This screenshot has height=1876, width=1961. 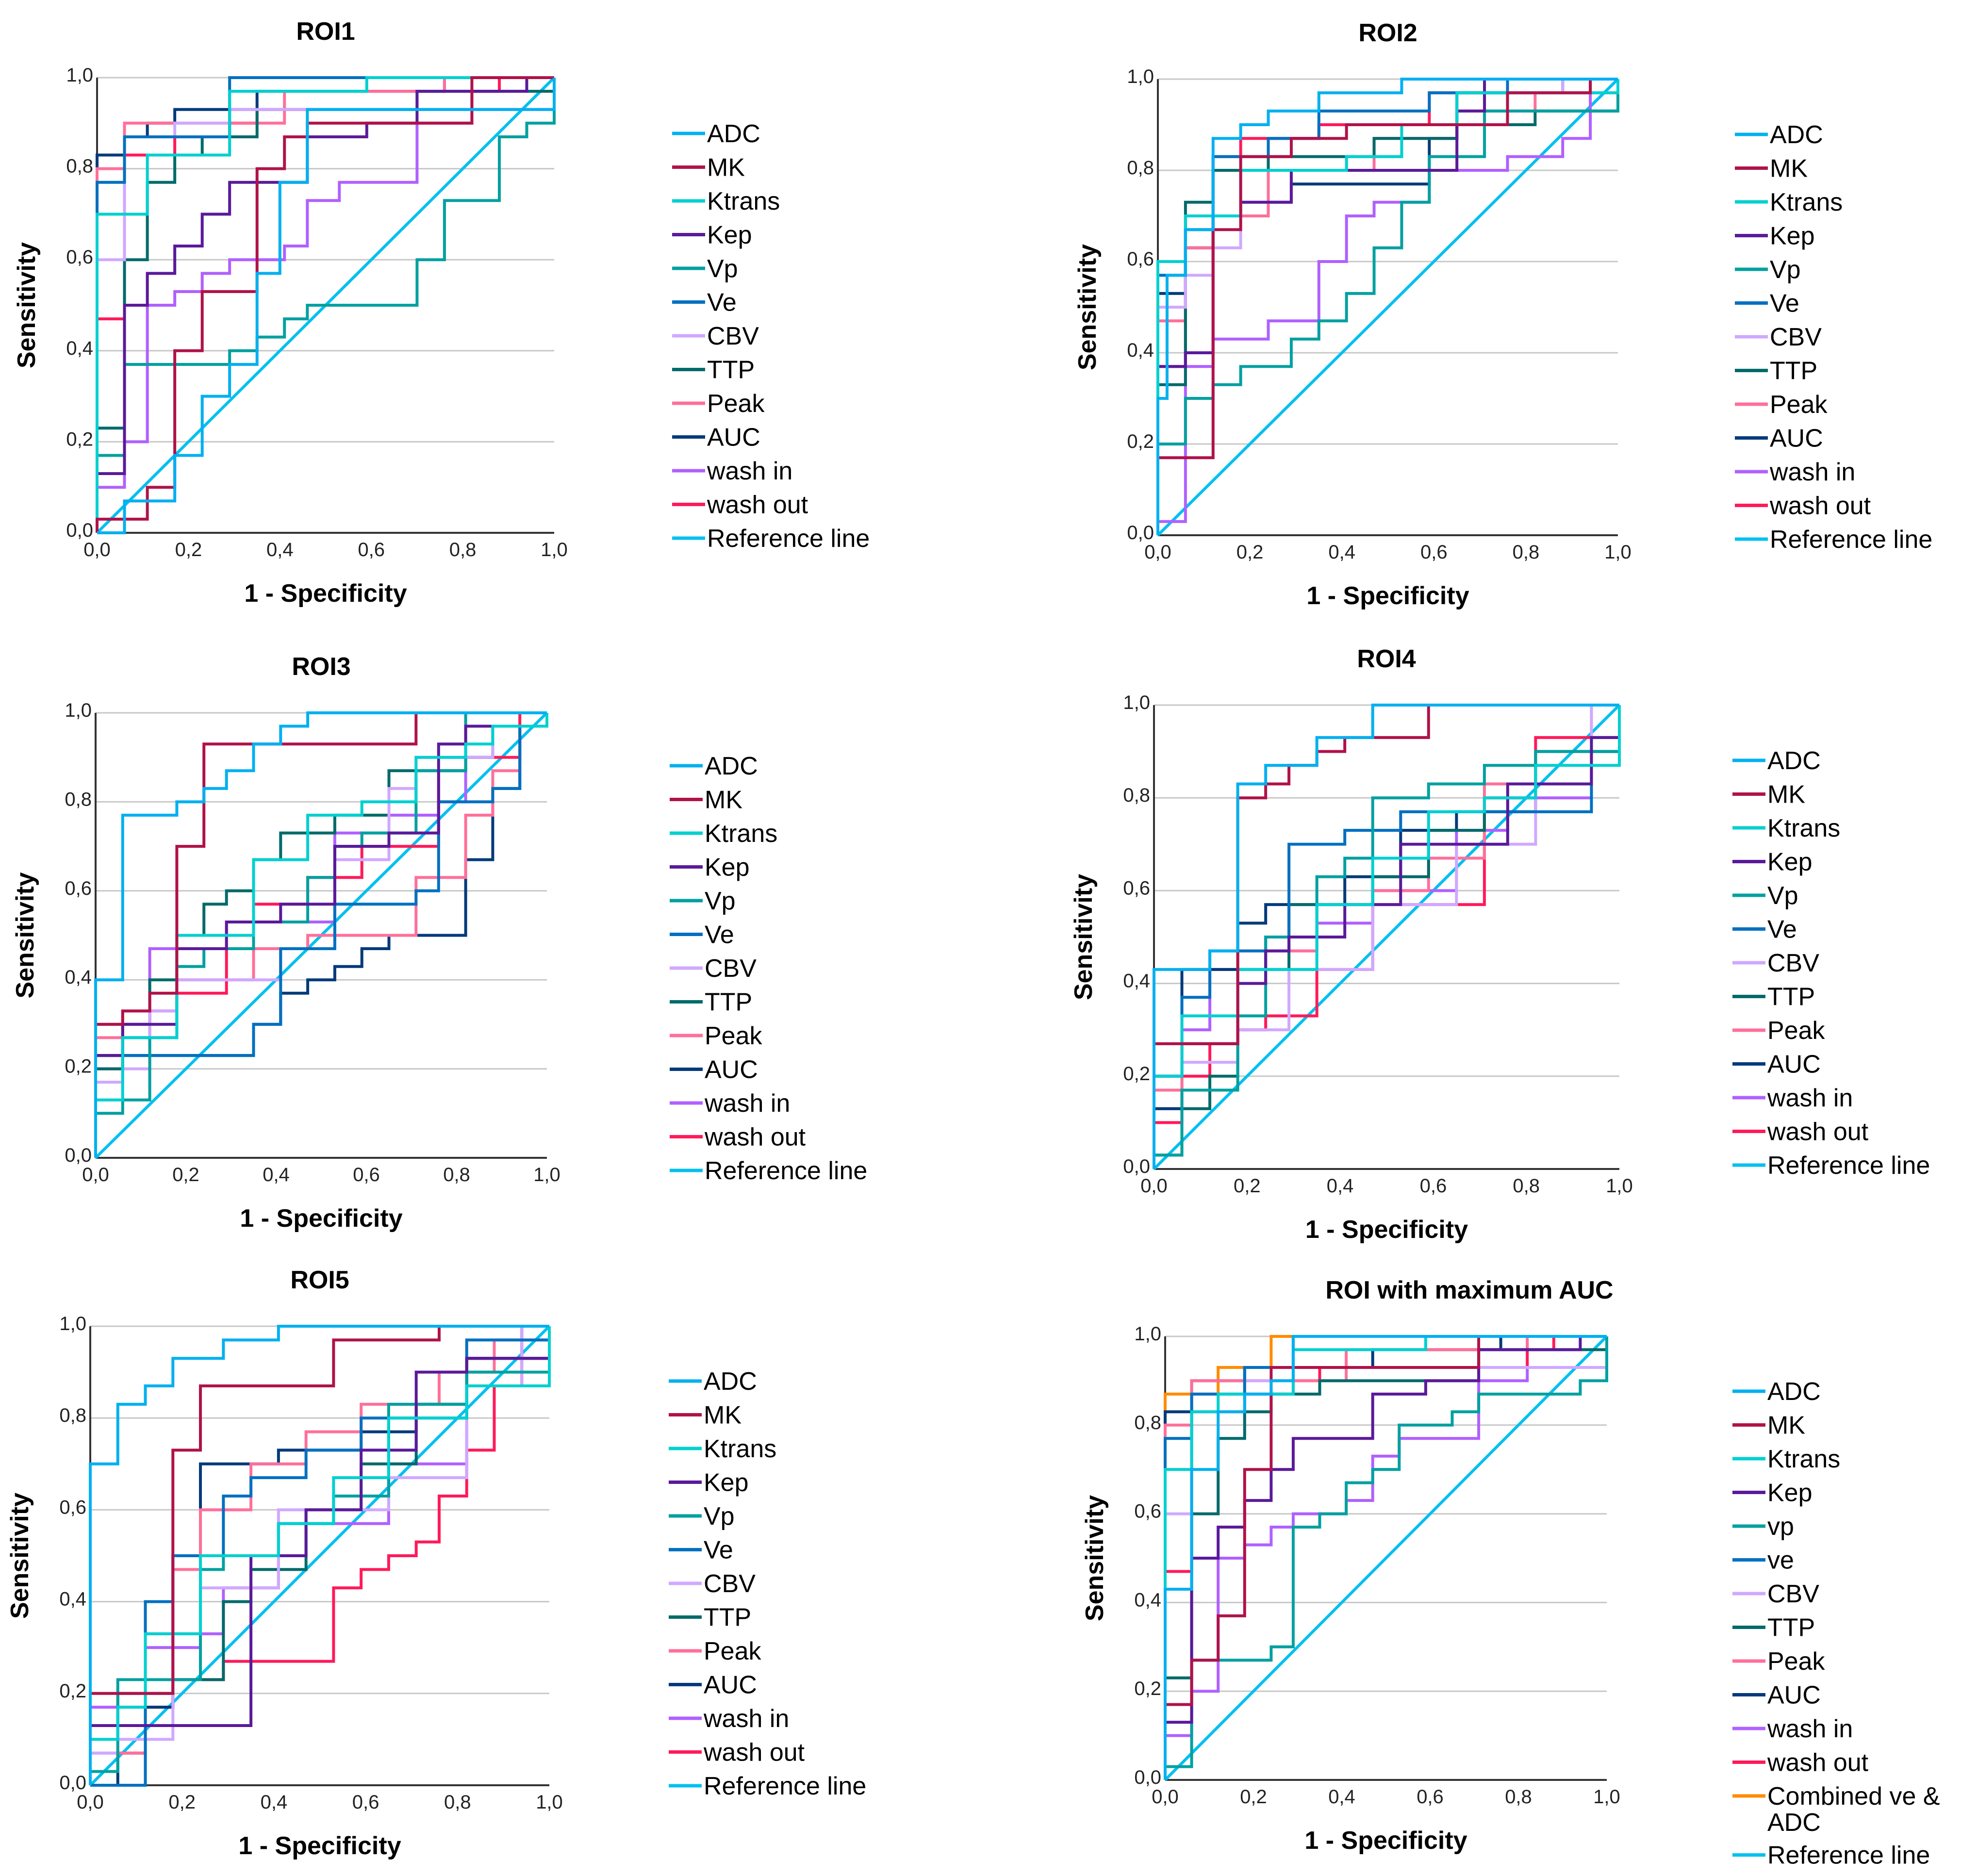 I want to click on legend-item: ve, so click(x=1763, y=1561).